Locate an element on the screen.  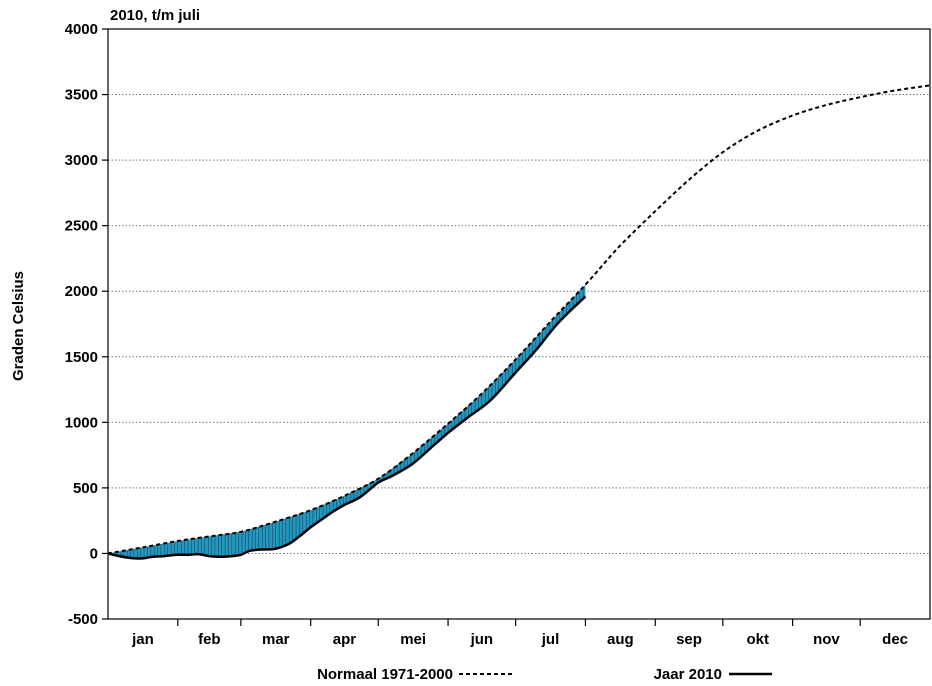
x-tick-label-jan: jan is located at coordinates (142, 639).